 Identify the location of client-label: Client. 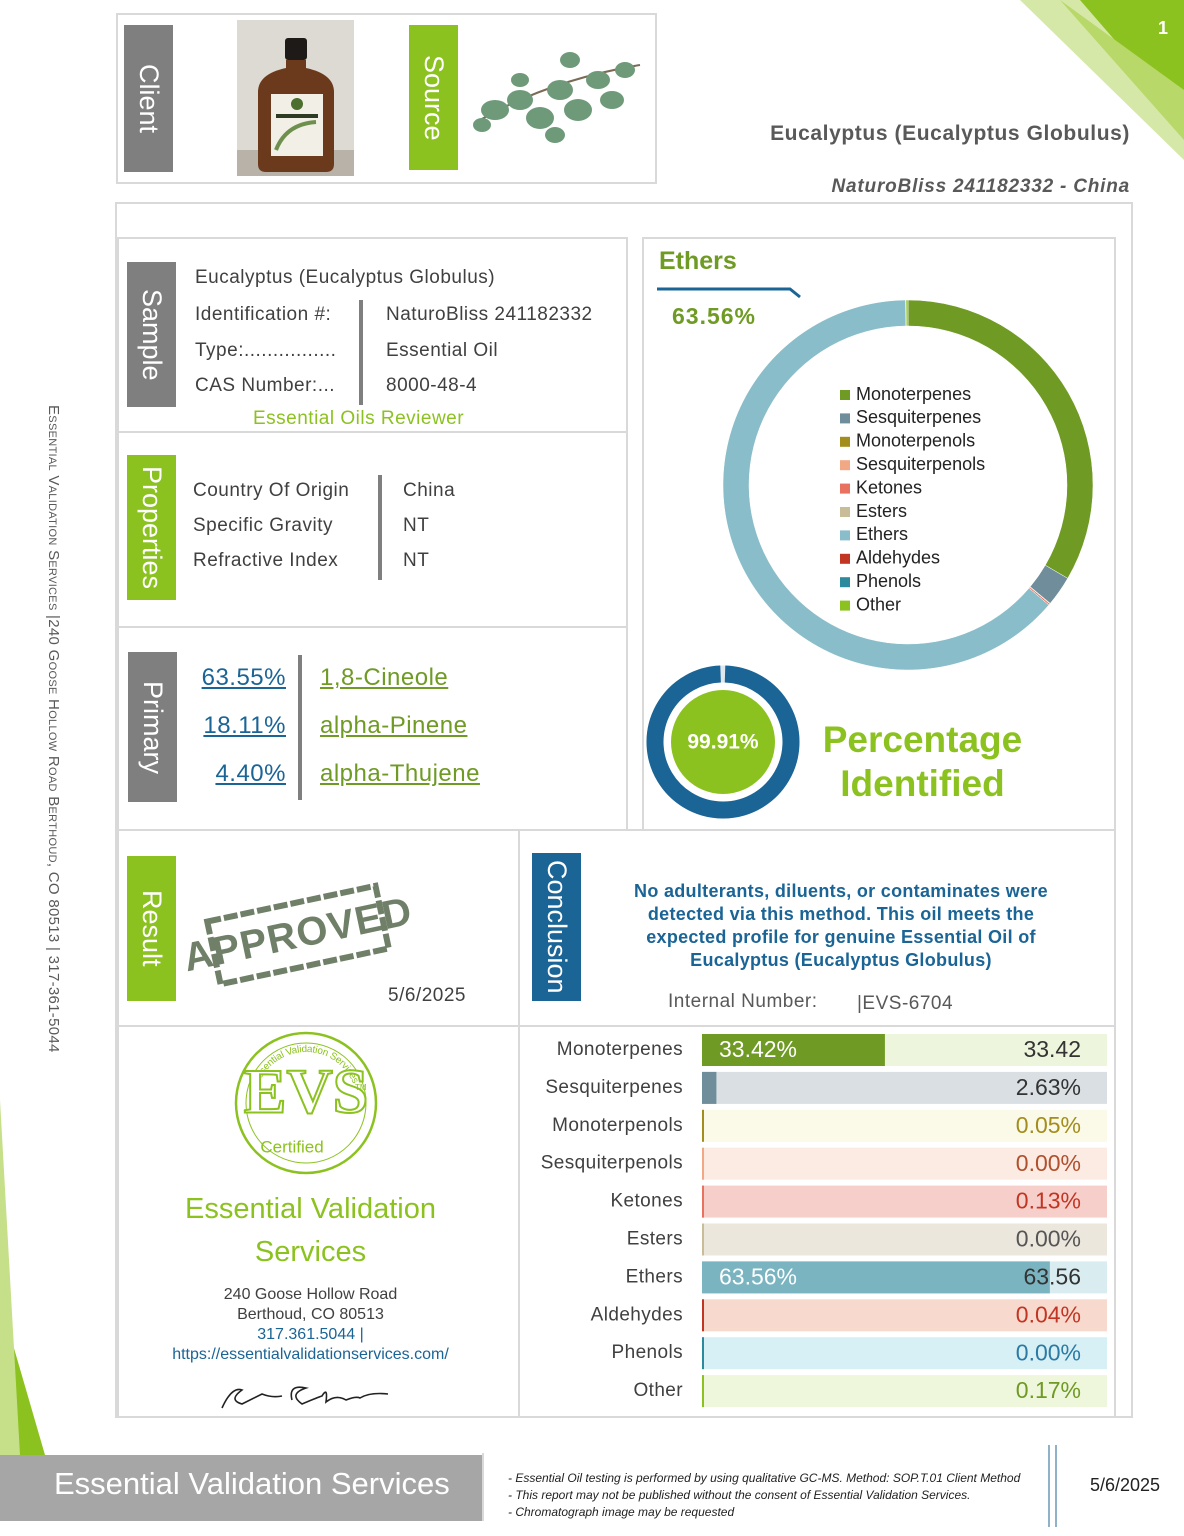
(148, 98).